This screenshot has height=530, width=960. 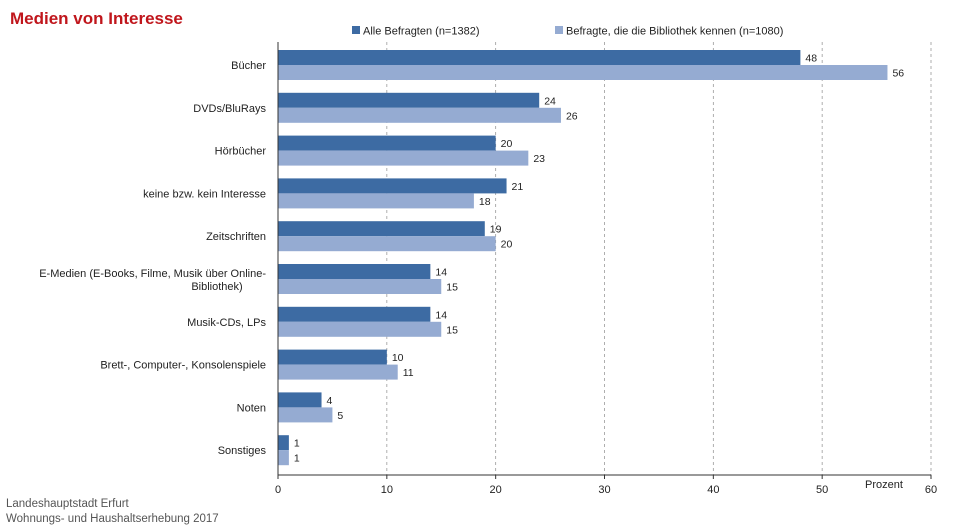 I want to click on category-label: keine bzw. kein Interesse, so click(x=204, y=194).